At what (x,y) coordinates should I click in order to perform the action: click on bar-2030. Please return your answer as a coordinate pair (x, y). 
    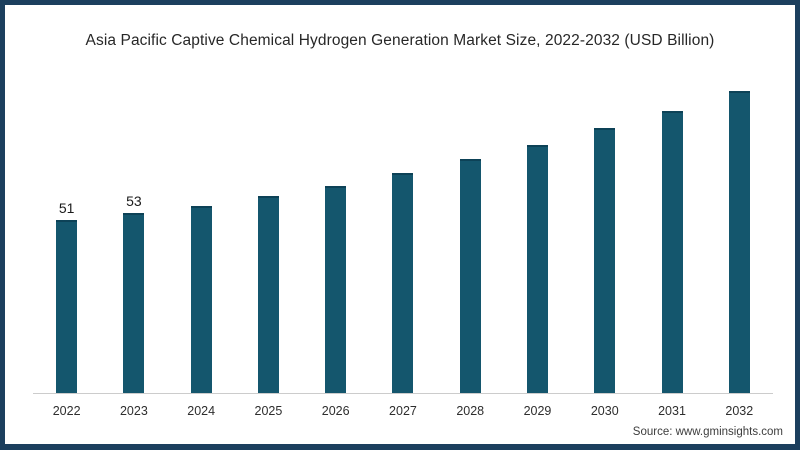
    Looking at the image, I should click on (605, 260).